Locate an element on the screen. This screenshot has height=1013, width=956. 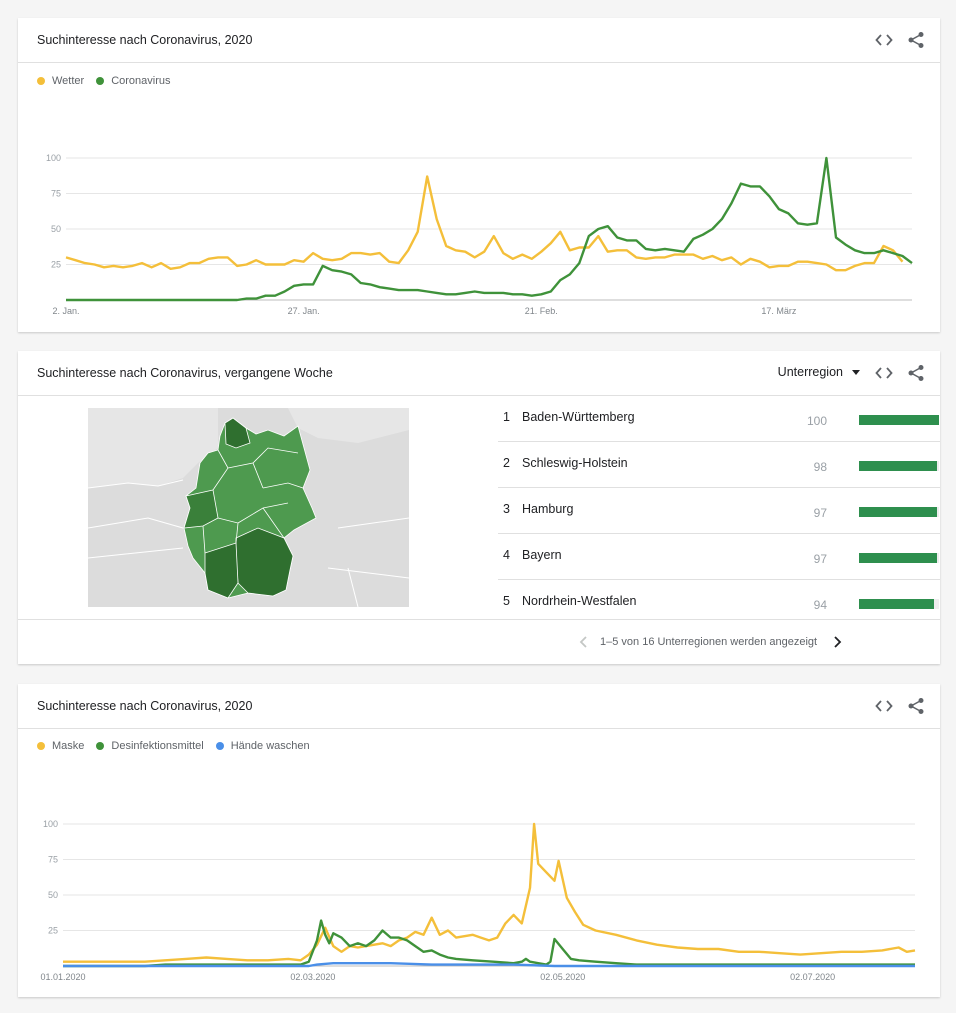
series-line-wetter is located at coordinates (484, 223).